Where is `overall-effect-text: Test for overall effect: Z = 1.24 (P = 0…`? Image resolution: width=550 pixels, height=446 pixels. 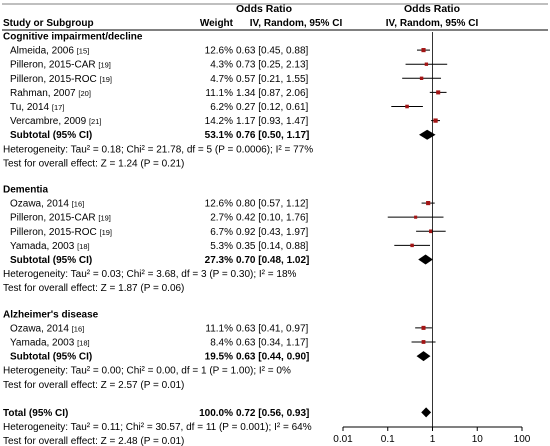 overall-effect-text: Test for overall effect: Z = 1.24 (P = 0… is located at coordinates (93, 163).